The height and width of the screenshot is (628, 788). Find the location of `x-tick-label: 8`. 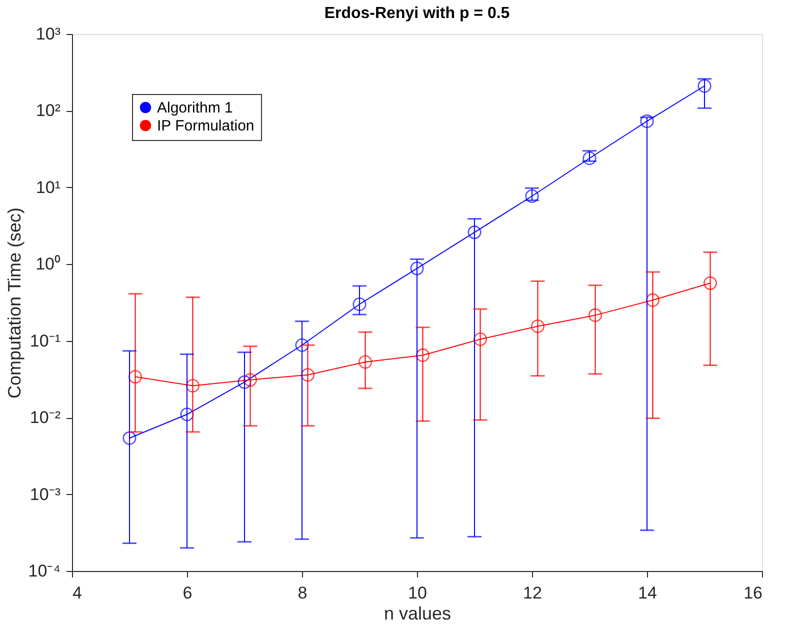

x-tick-label: 8 is located at coordinates (303, 593).